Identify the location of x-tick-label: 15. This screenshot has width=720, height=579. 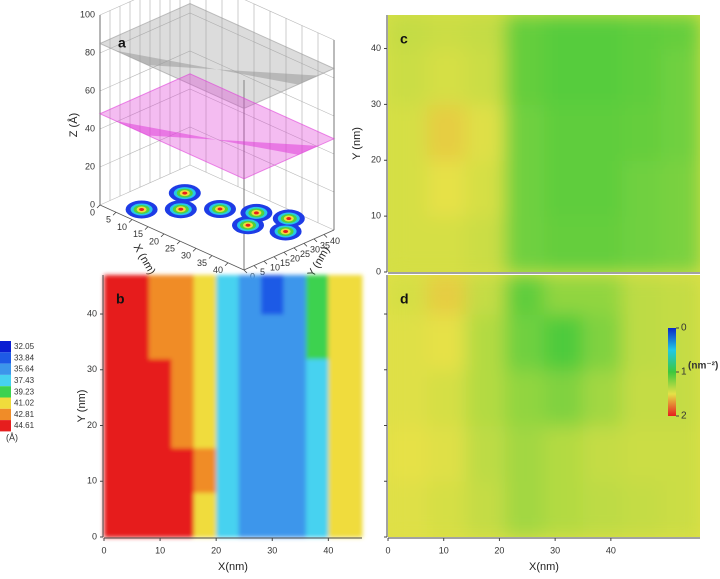
(138, 234).